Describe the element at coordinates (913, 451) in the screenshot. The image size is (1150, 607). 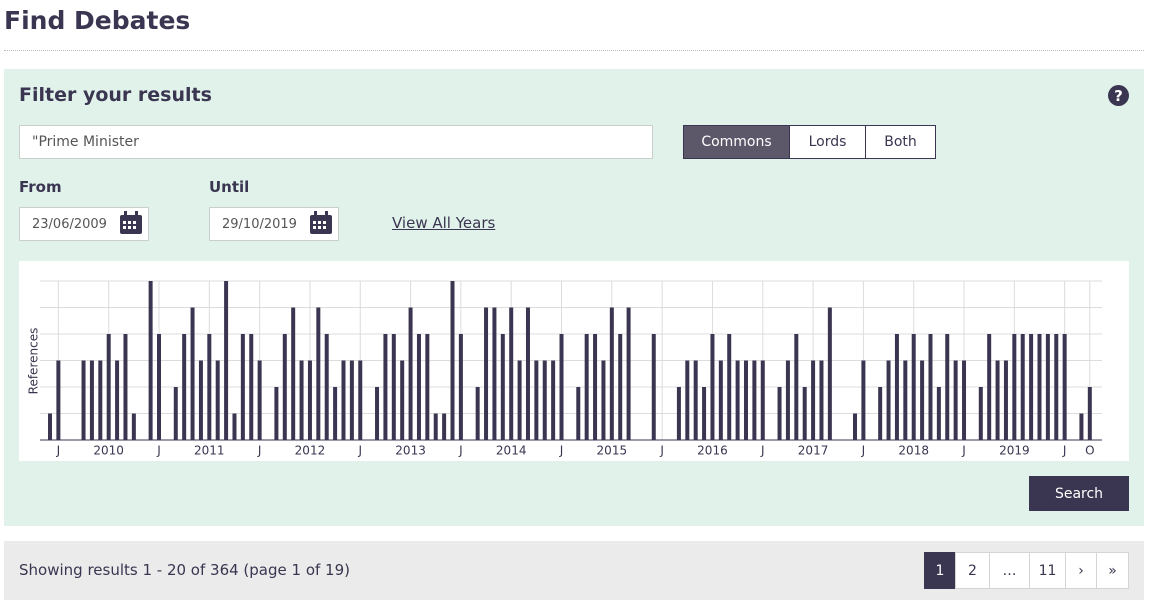
I see `x-tick-label: 2018` at that location.